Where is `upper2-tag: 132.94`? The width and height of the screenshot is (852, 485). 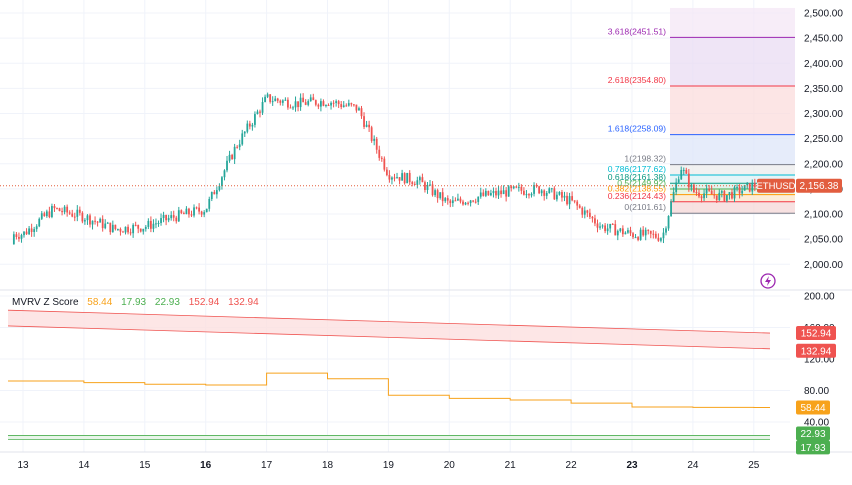
upper2-tag: 132.94 is located at coordinates (816, 351).